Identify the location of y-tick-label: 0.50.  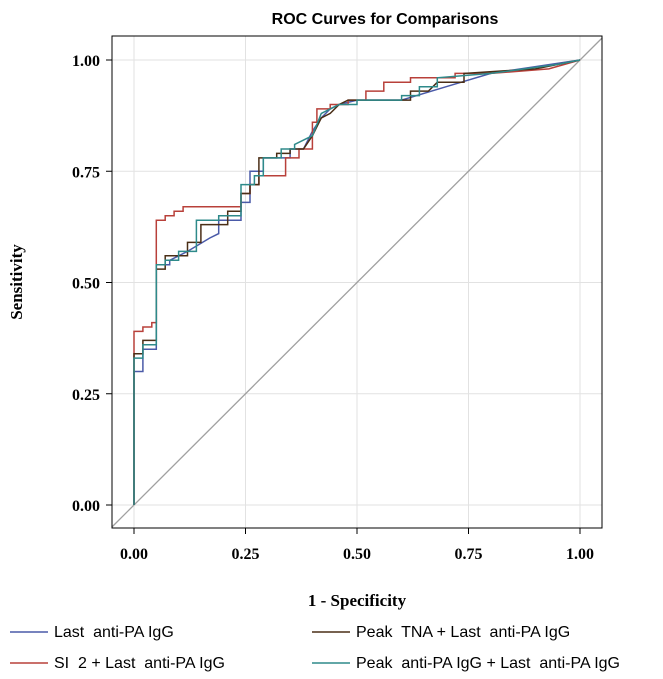
(86, 284).